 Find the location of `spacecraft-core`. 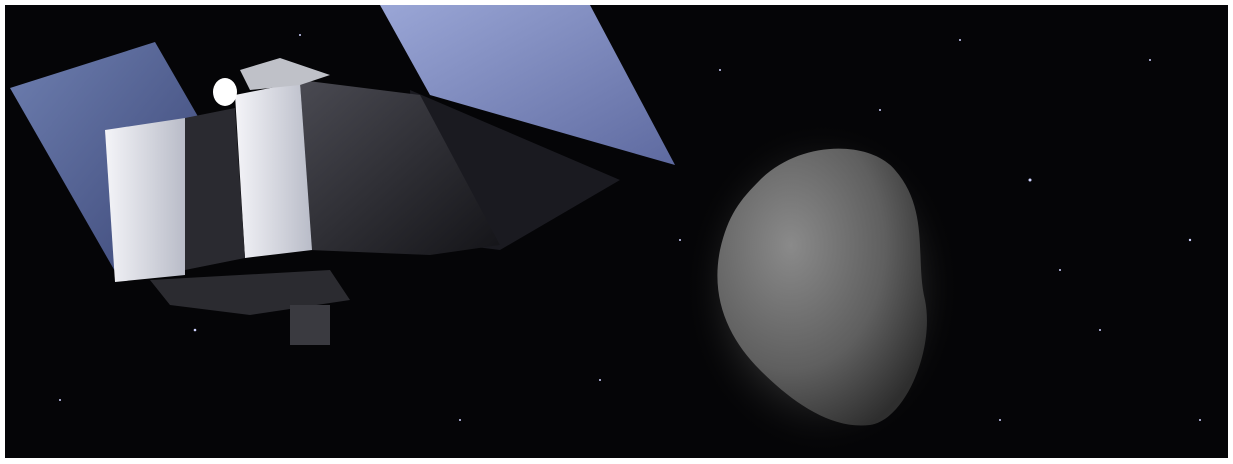

spacecraft-core is located at coordinates (215, 189).